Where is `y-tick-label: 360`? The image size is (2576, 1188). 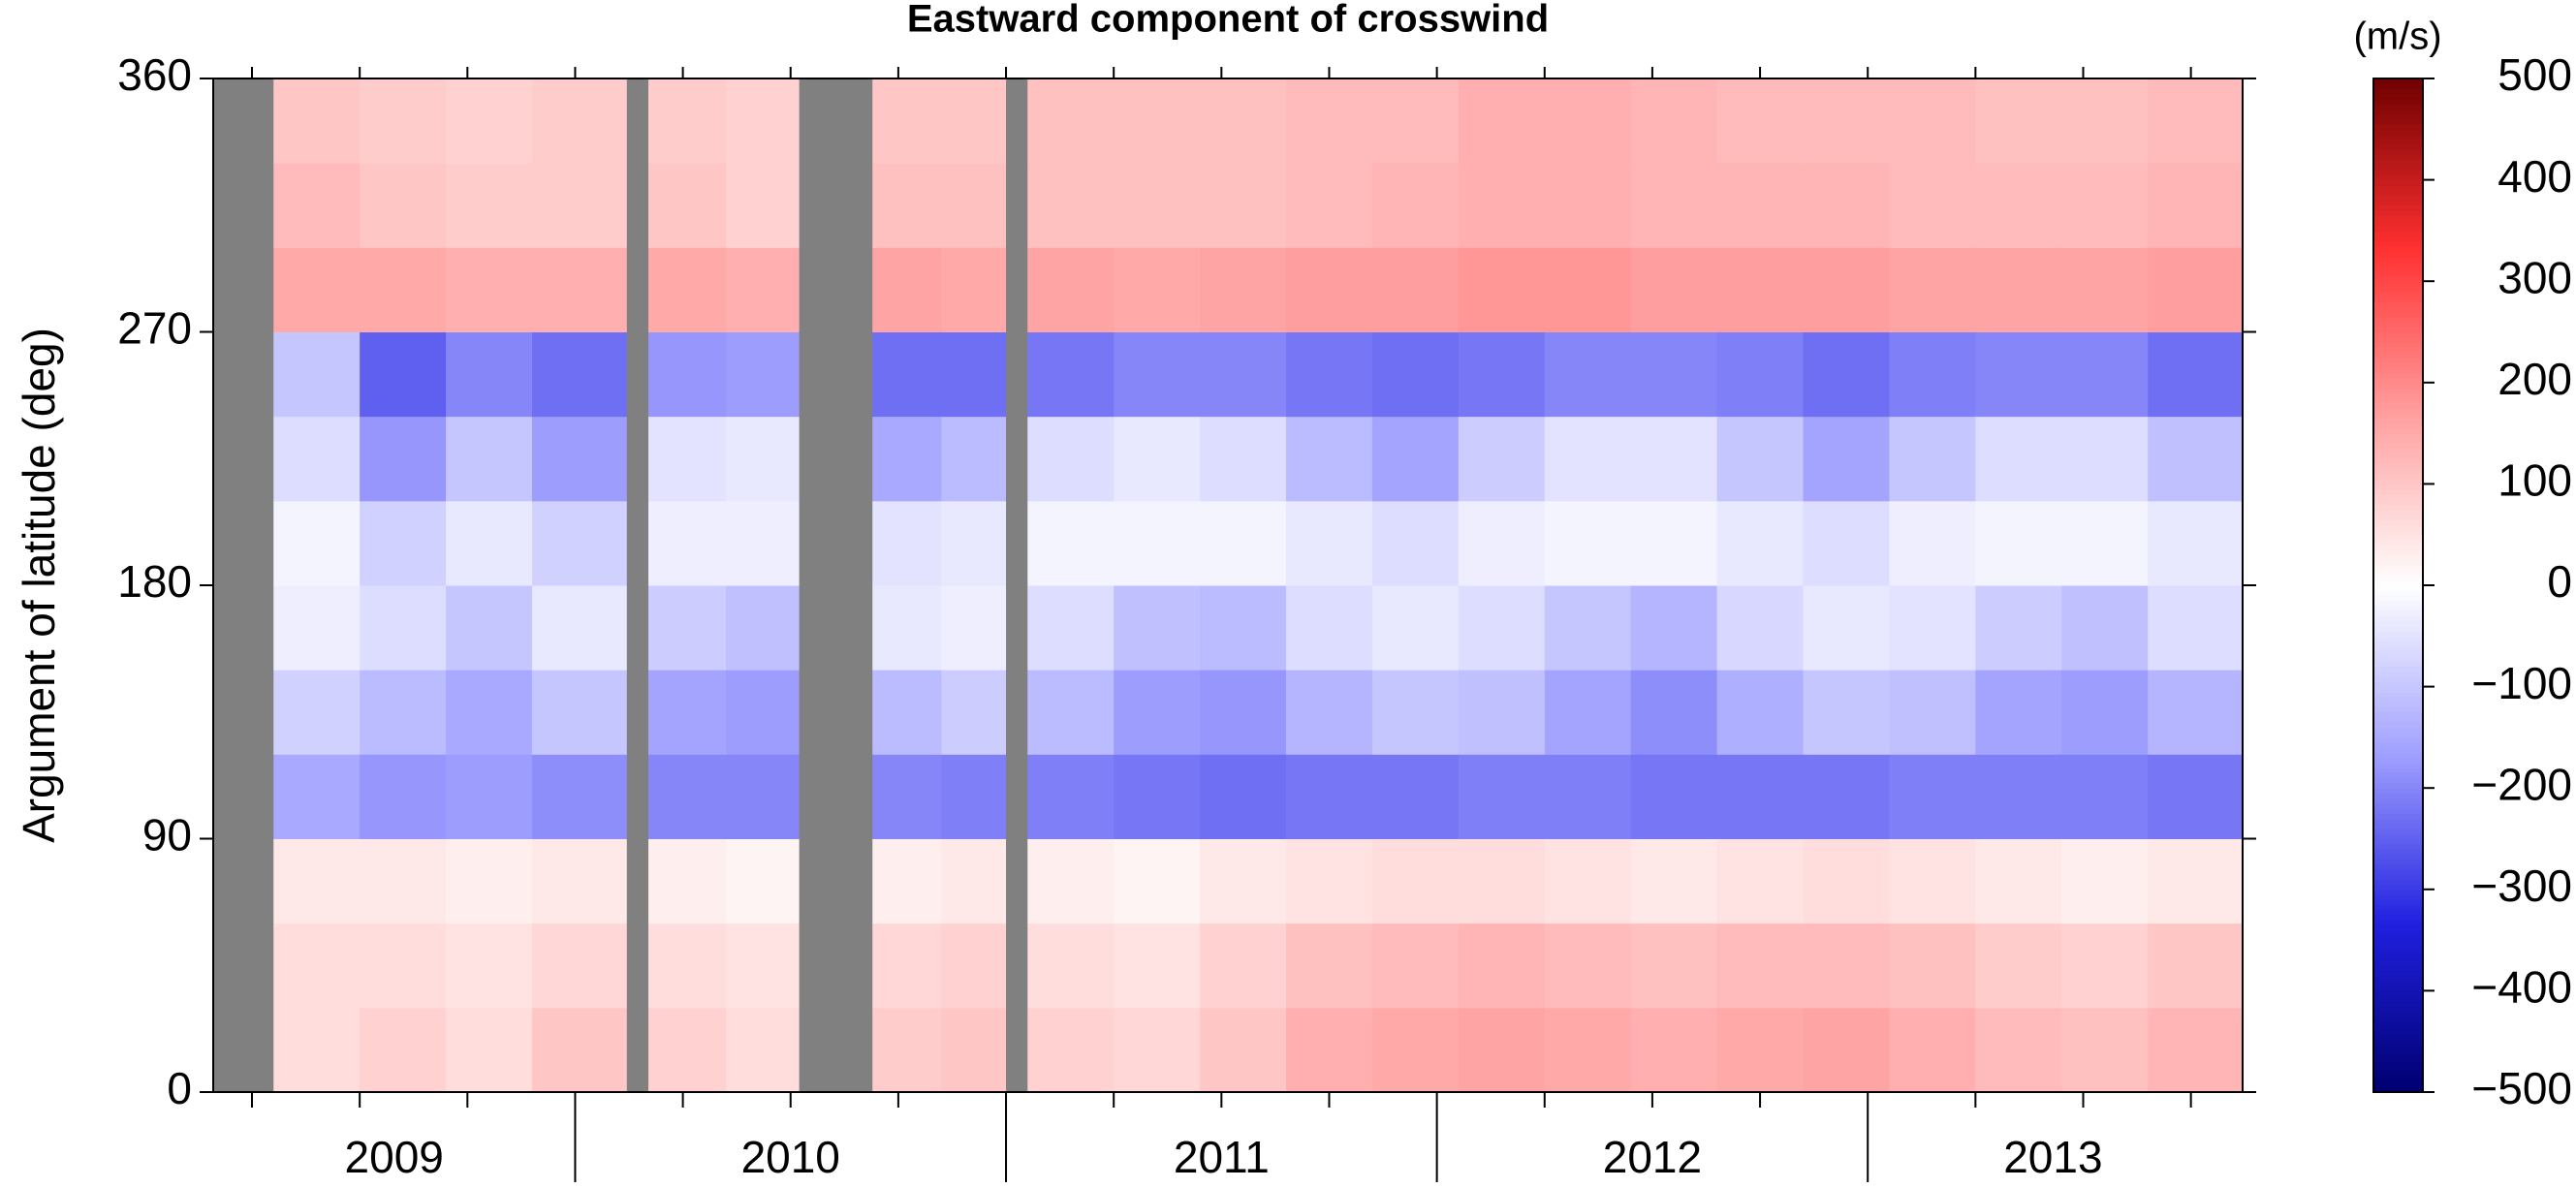 y-tick-label: 360 is located at coordinates (154, 74).